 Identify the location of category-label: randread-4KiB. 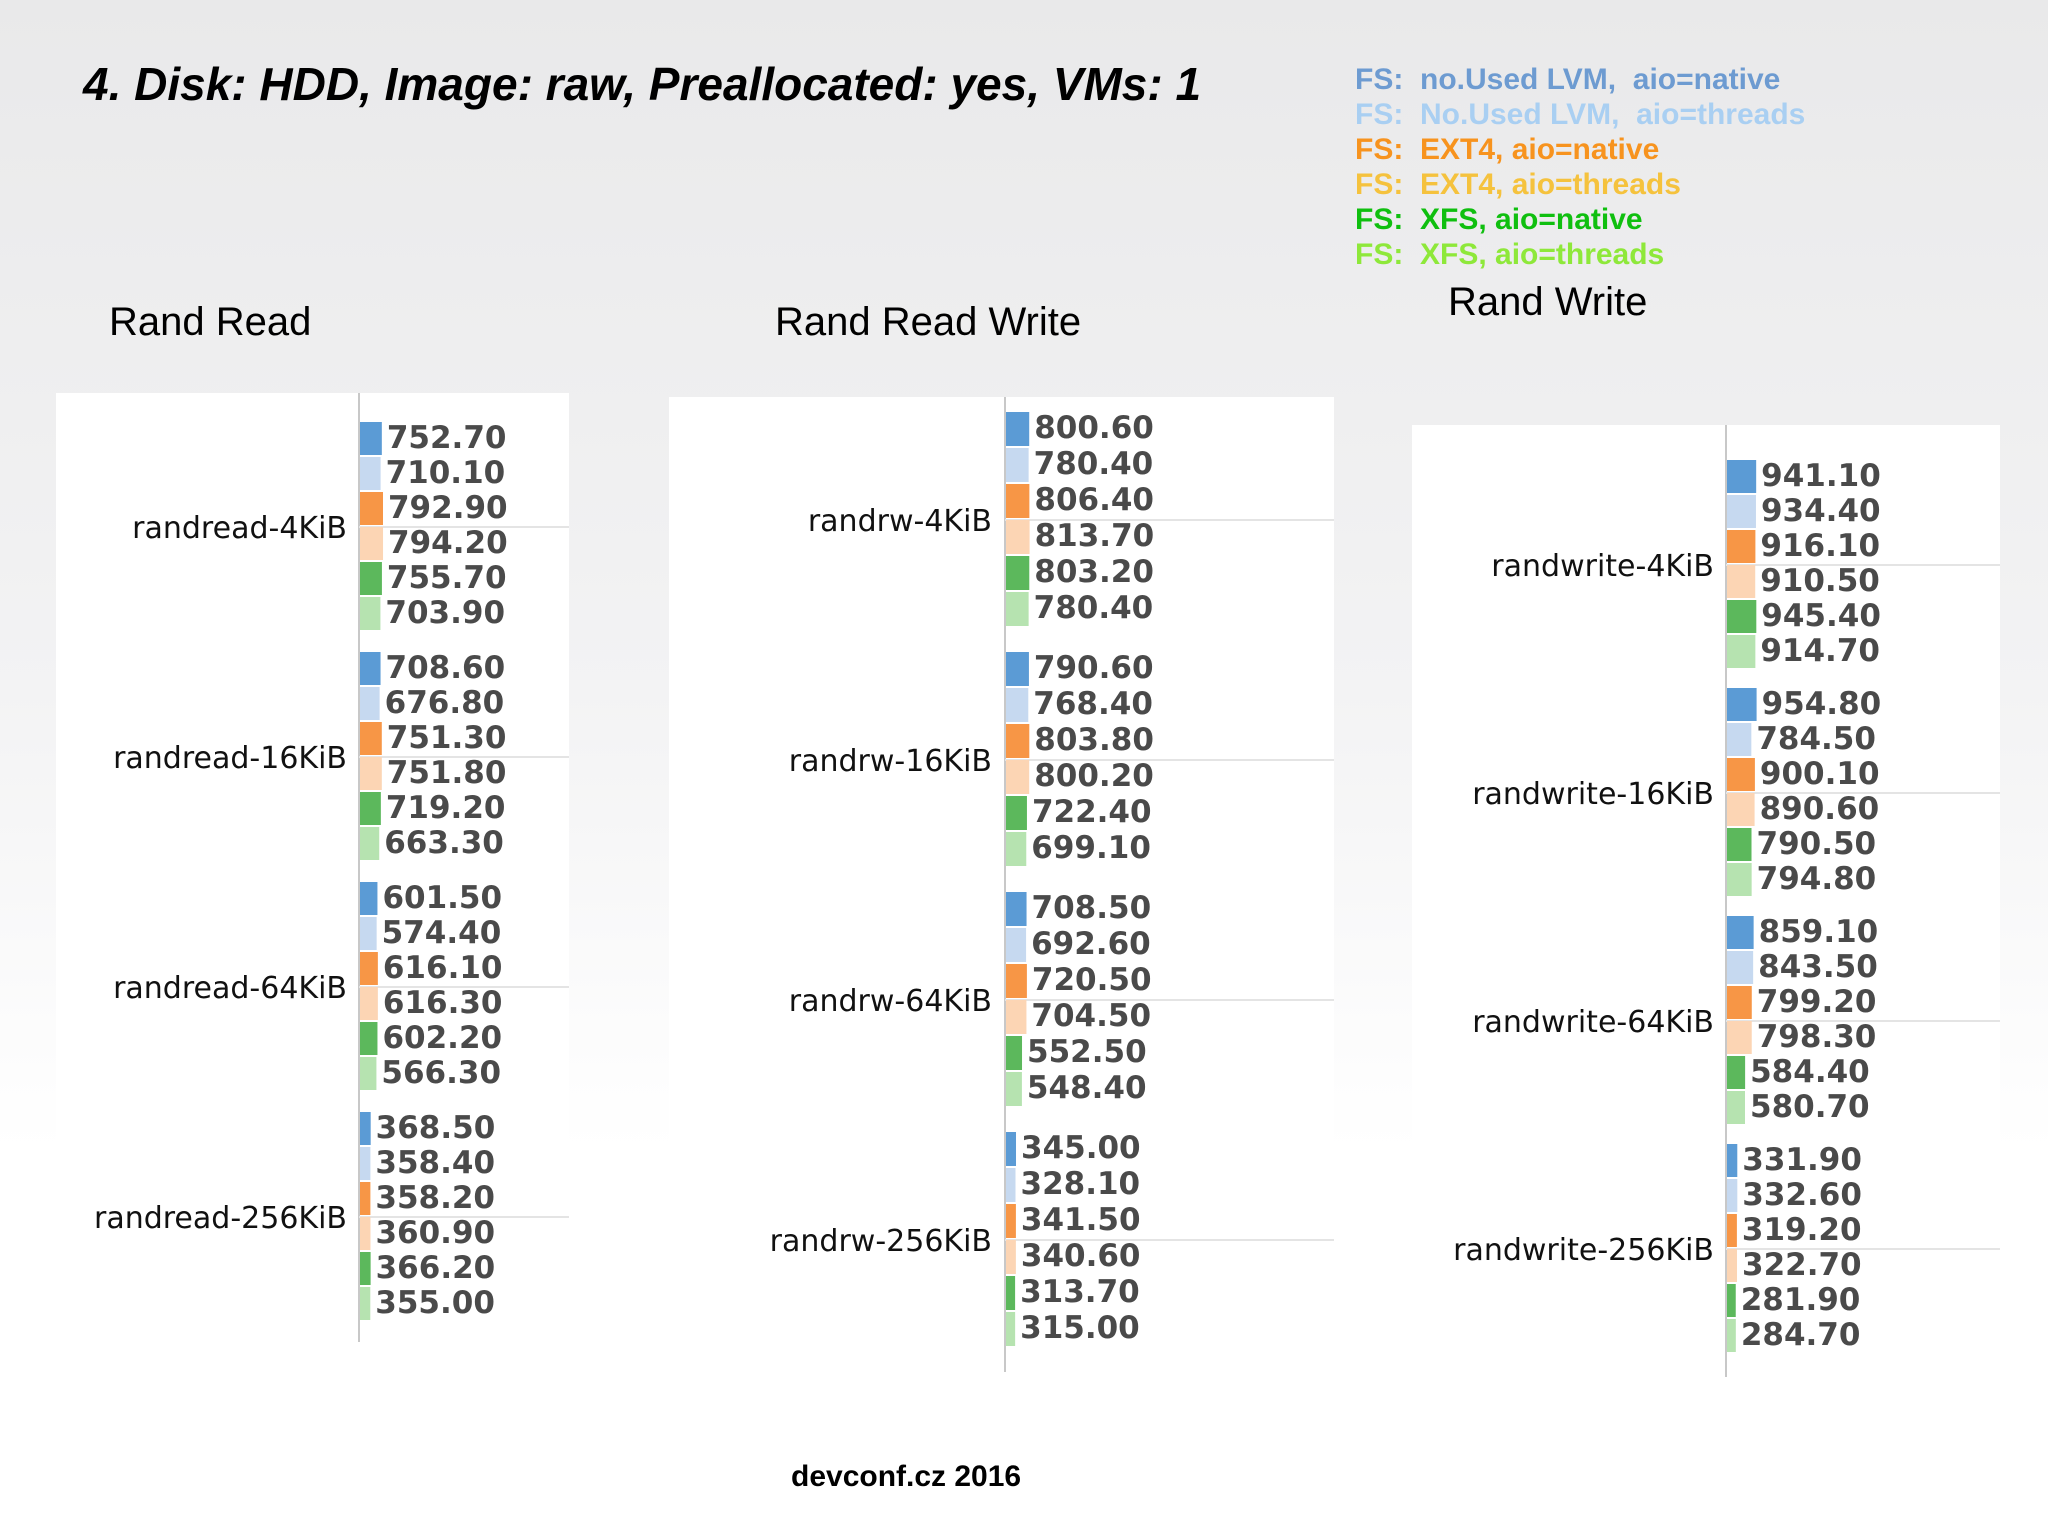
(239, 528).